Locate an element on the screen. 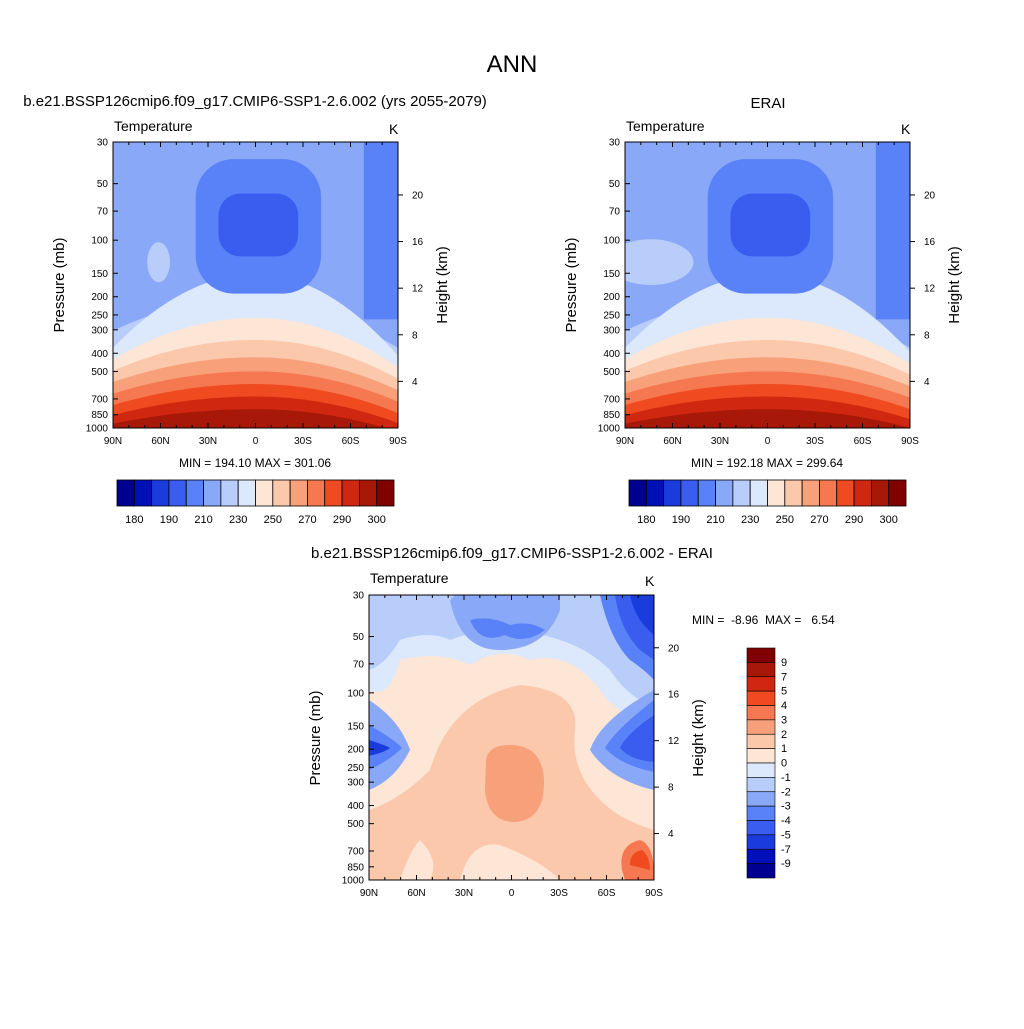 The width and height of the screenshot is (1024, 1029). x-tick-label: 30S is located at coordinates (559, 893).